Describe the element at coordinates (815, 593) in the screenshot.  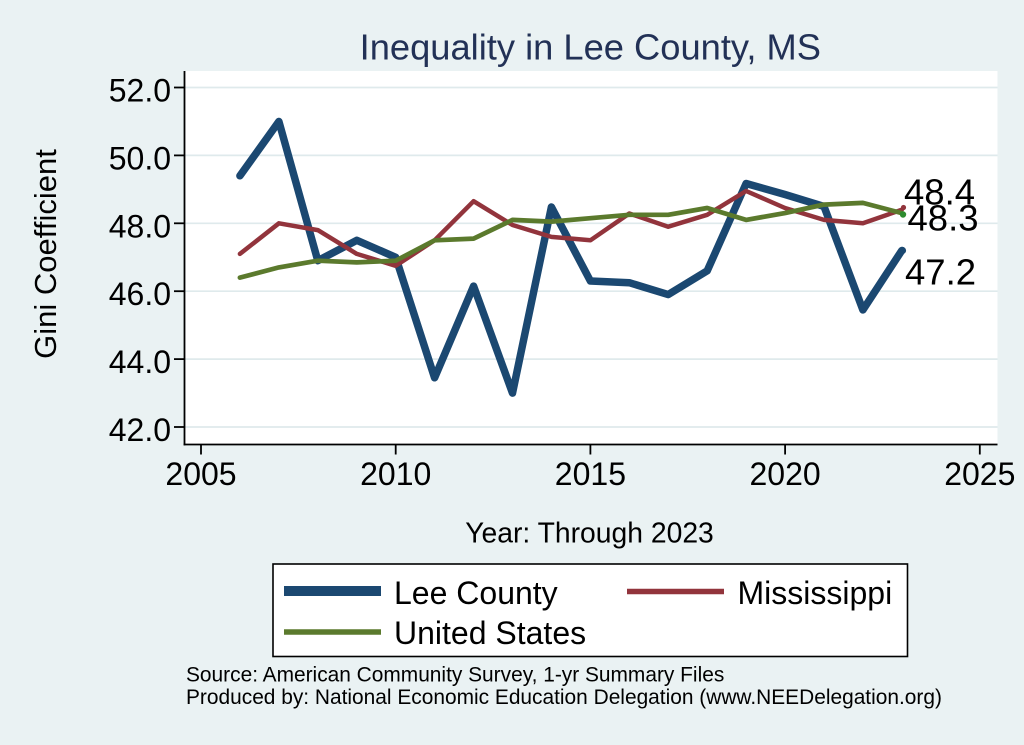
I see `svg-text: Mississippi` at that location.